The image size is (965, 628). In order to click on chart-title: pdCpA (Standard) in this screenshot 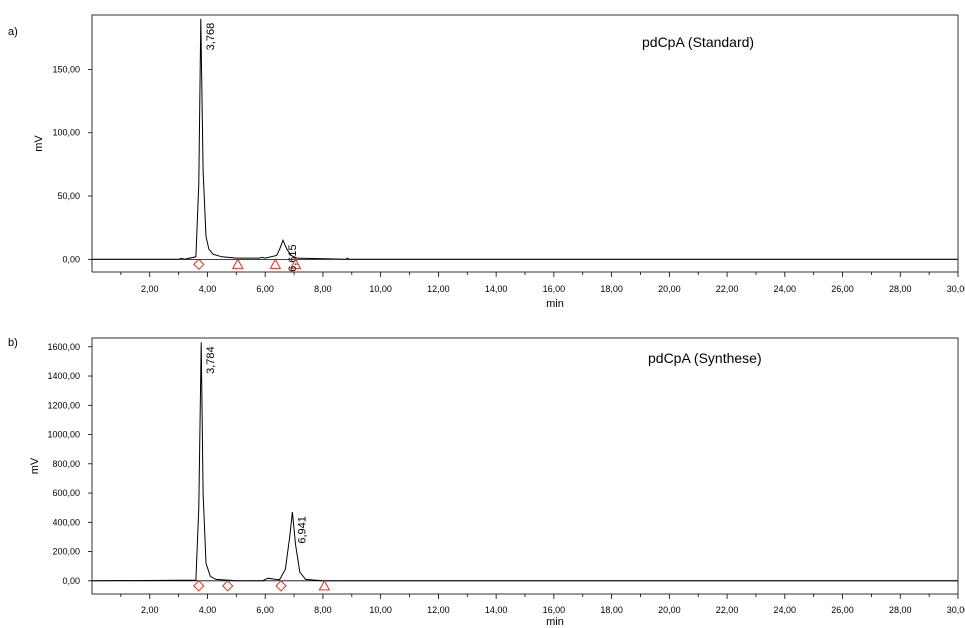, I will do `click(698, 42)`.